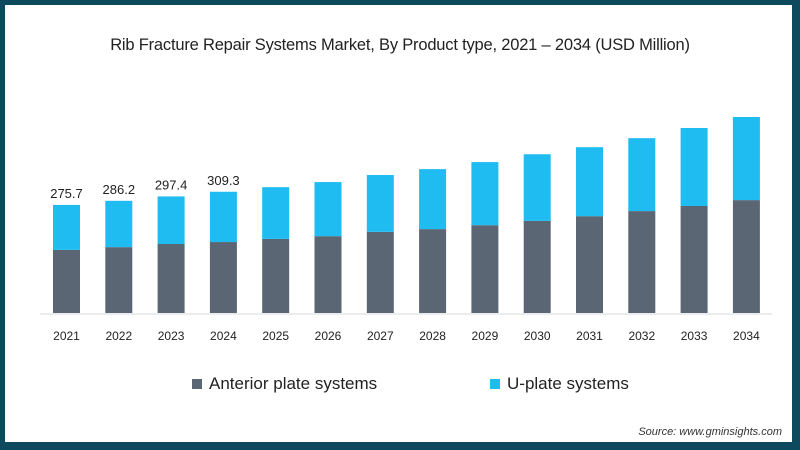 The image size is (800, 450). I want to click on legend-swatch-anterior, so click(197, 384).